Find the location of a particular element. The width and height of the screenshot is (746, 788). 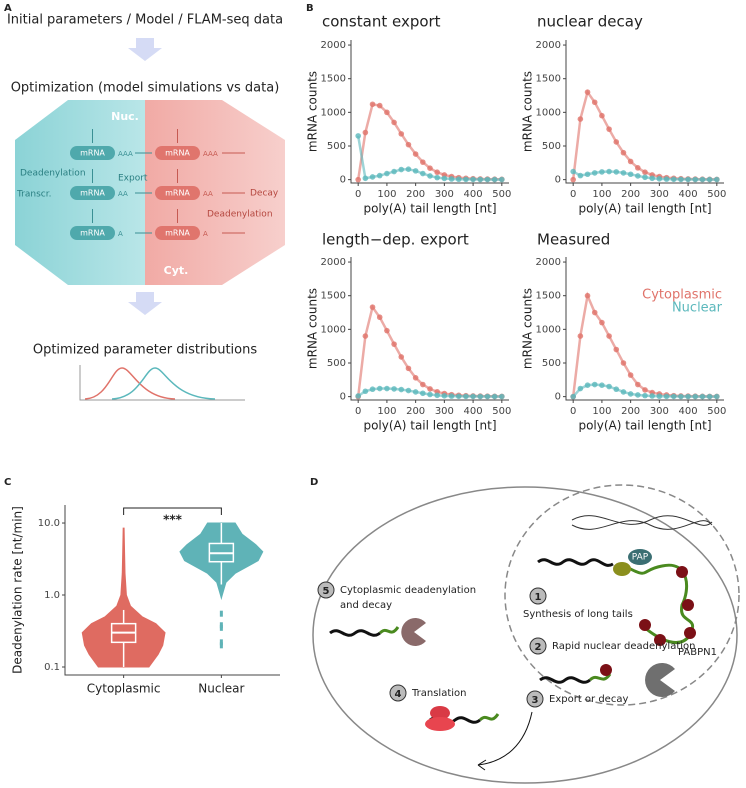

significance-bracket is located at coordinates (172, 511).